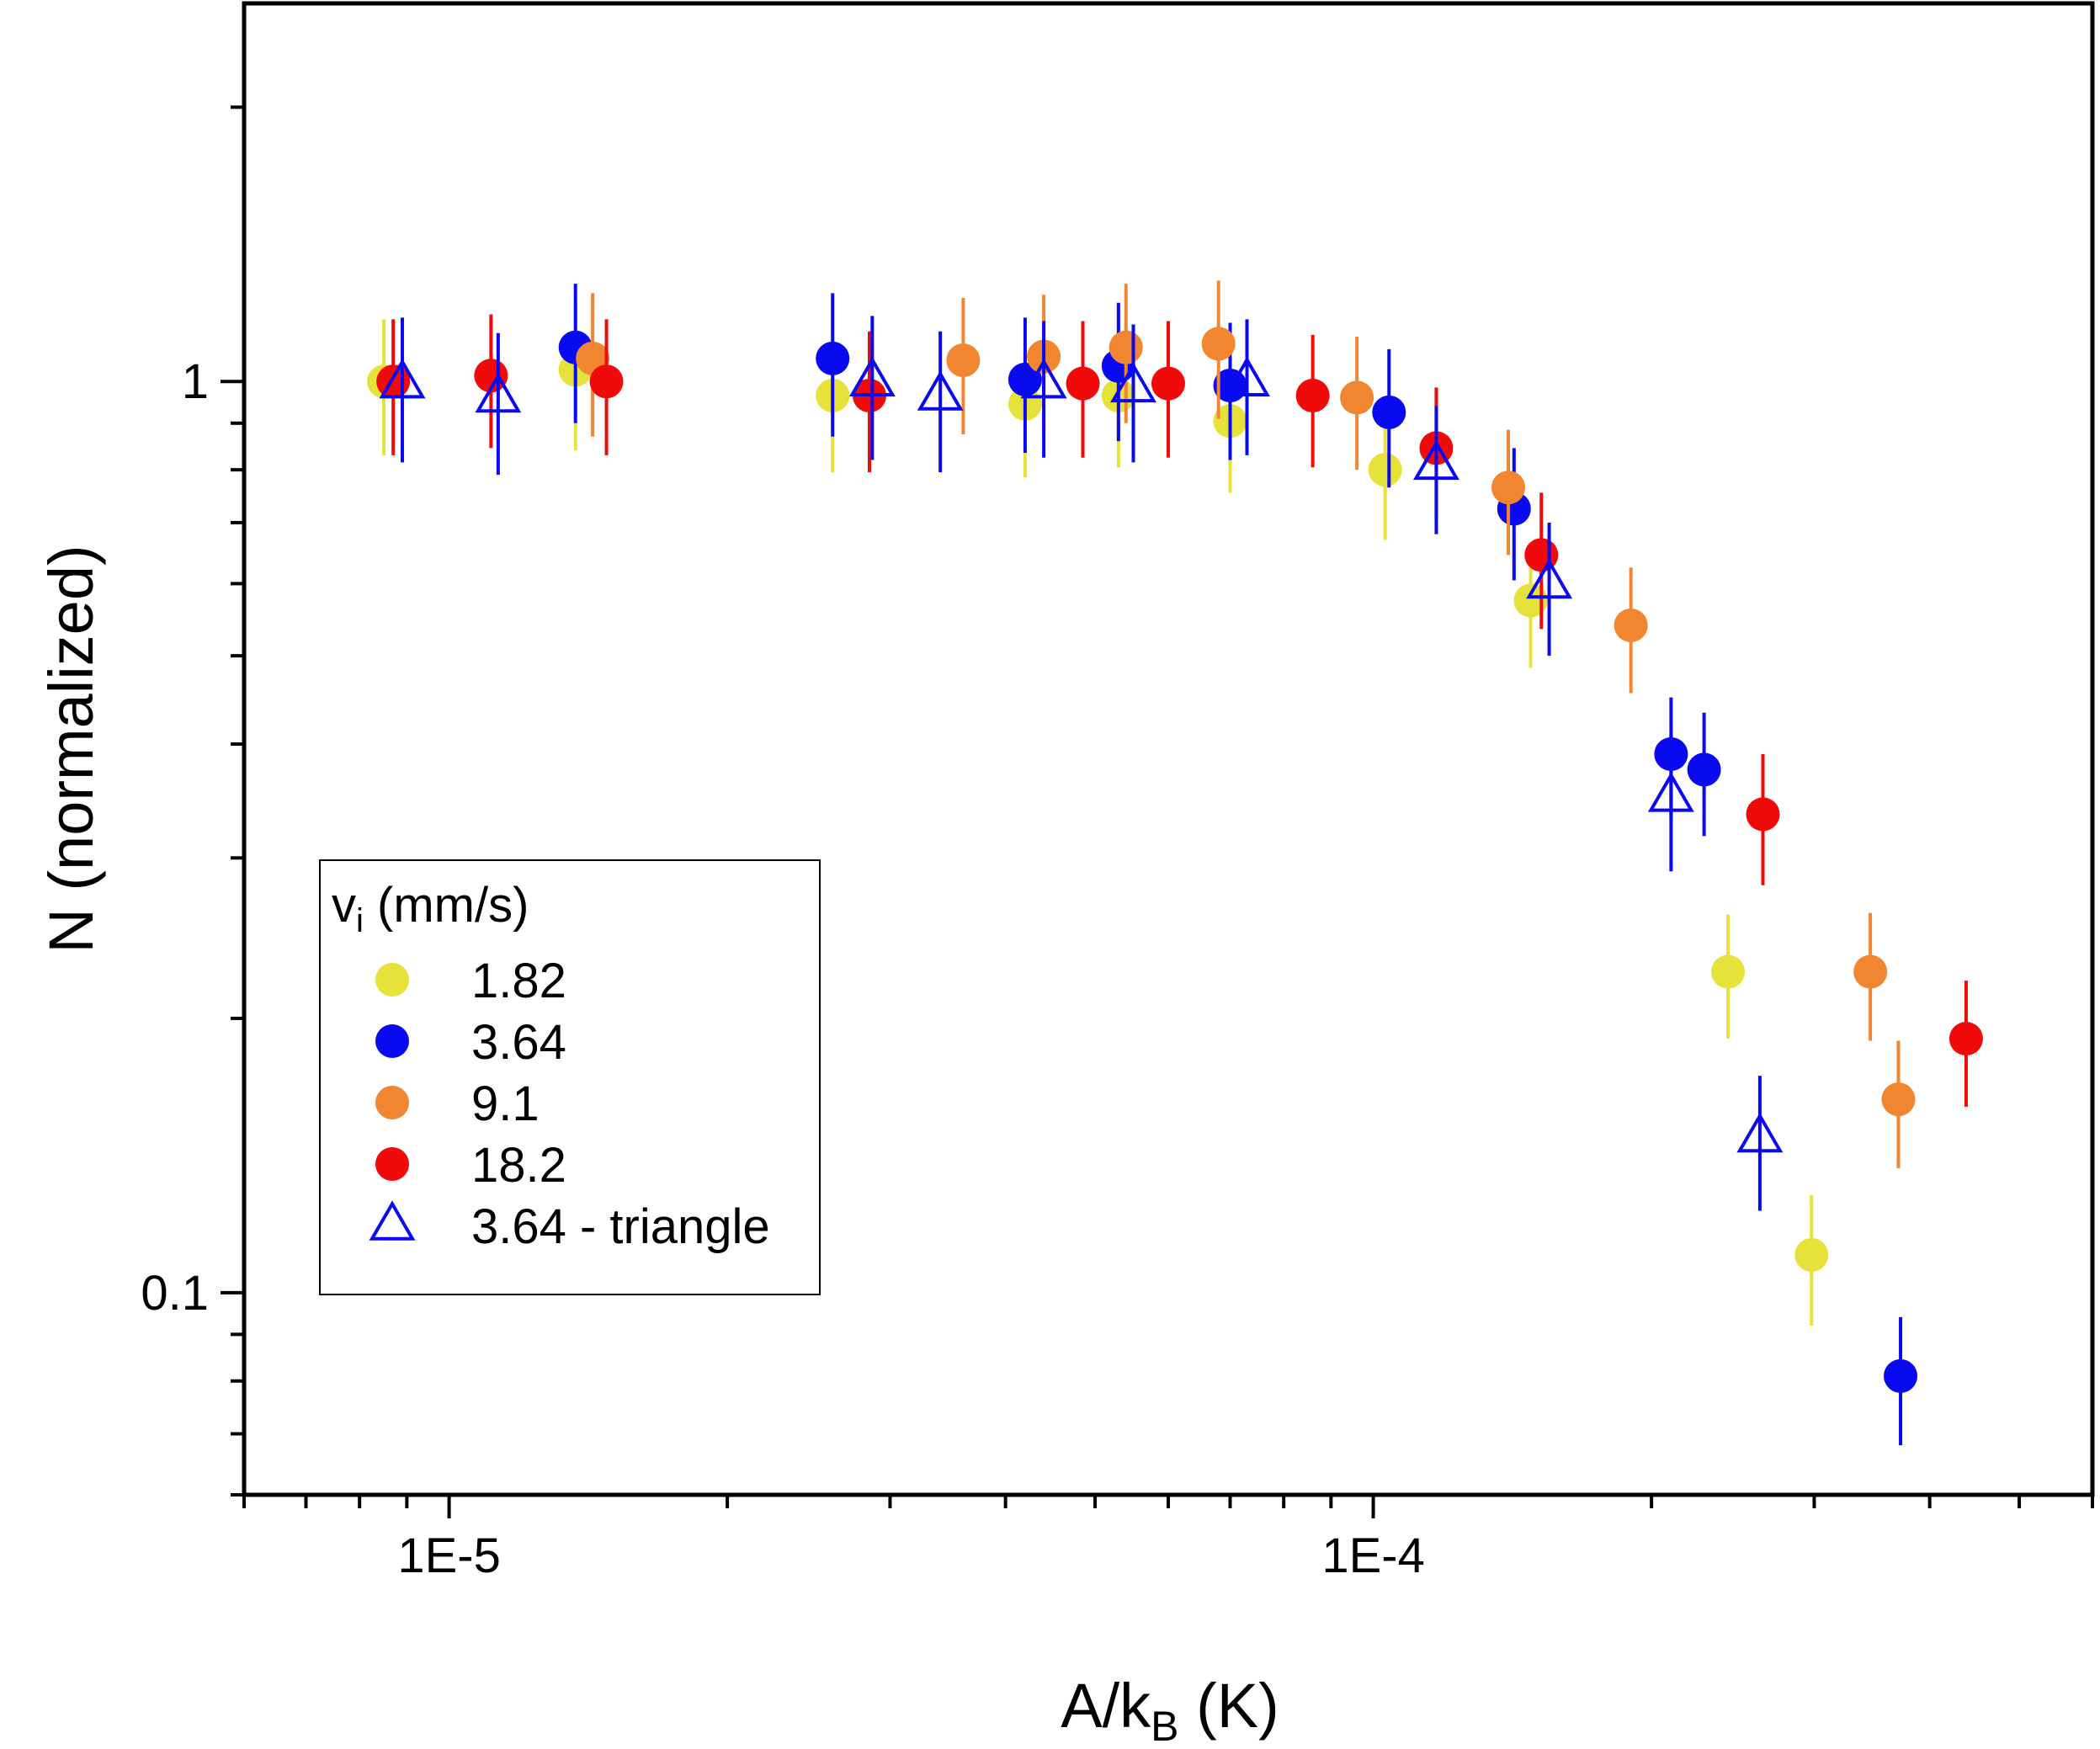  Describe the element at coordinates (570, 1077) in the screenshot. I see `legend: vi (mm/s) 1.82 3.64 9.1 18.2 3.64 - triangle` at that location.